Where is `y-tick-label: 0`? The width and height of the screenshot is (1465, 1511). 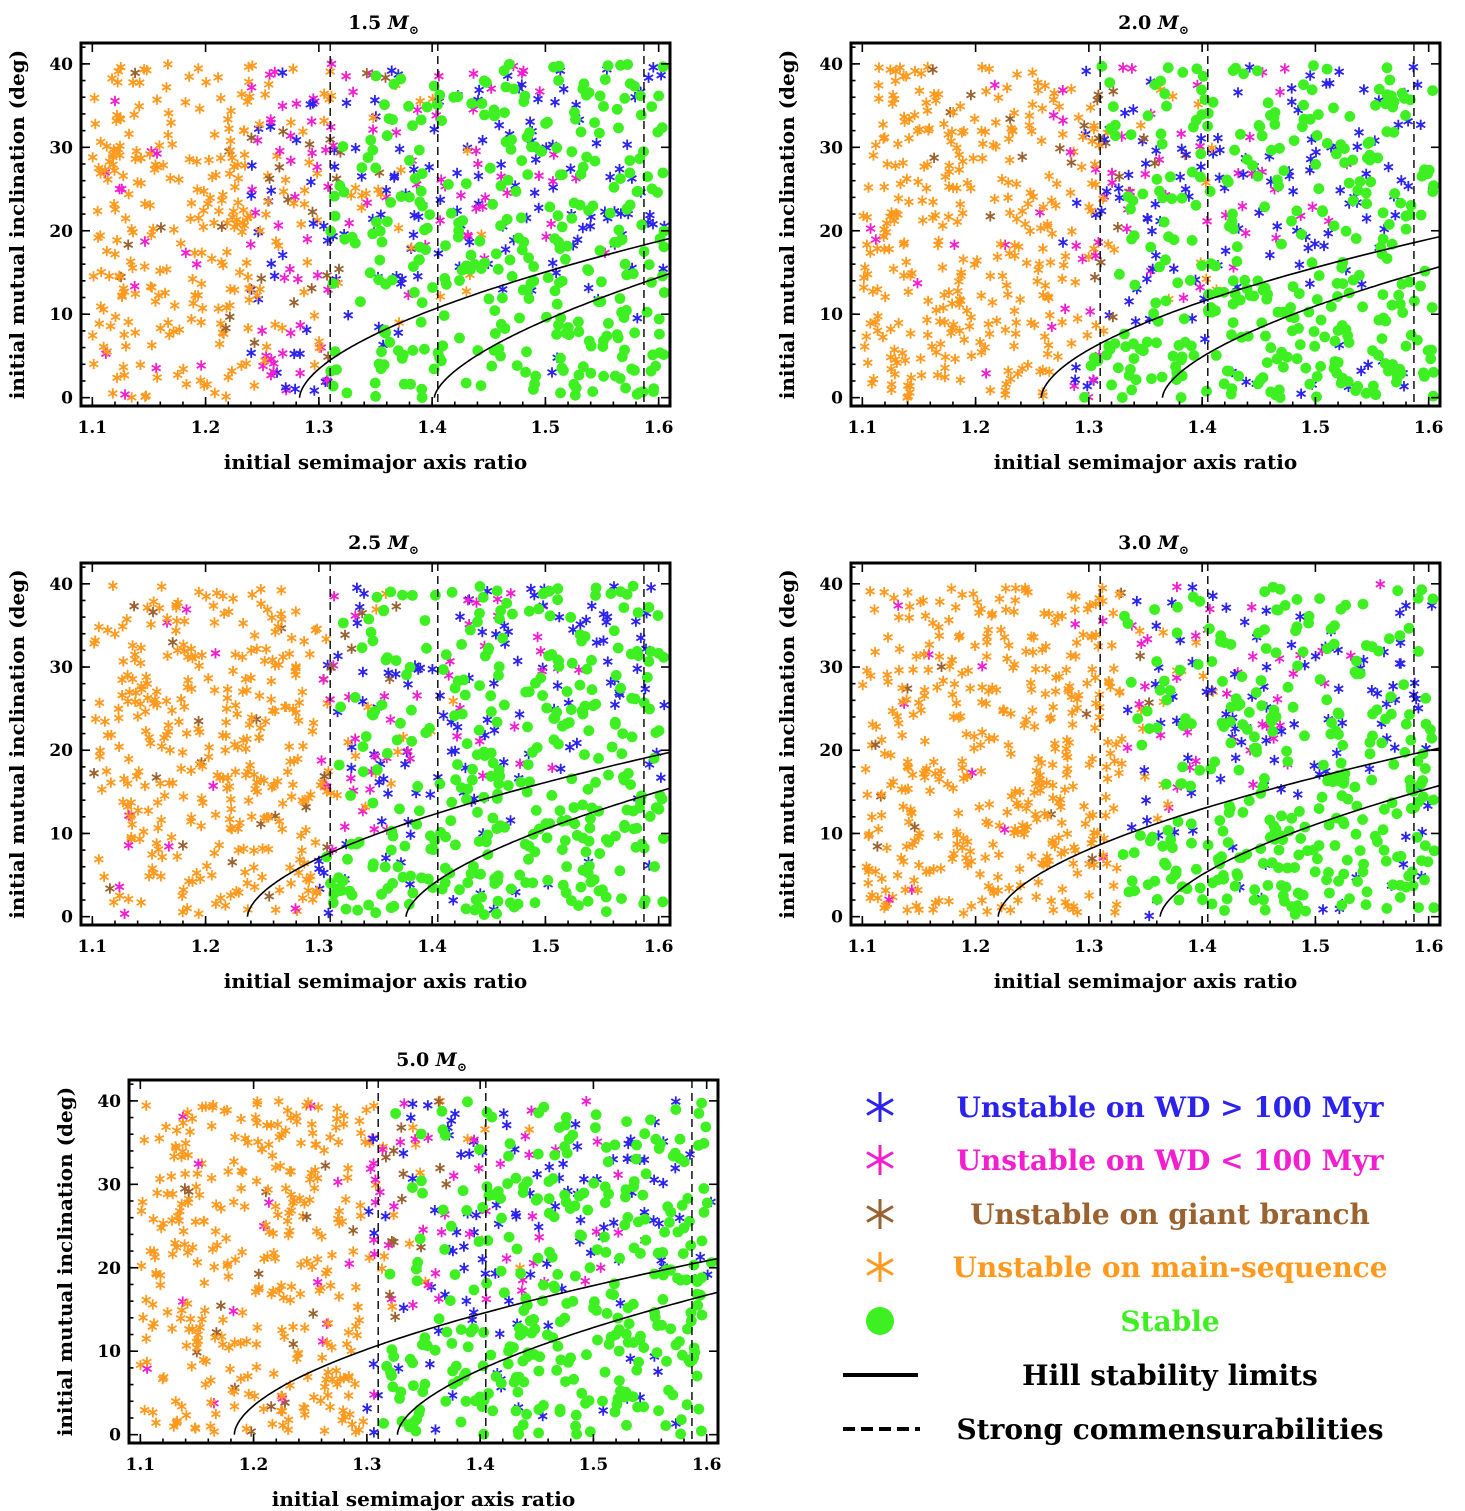
y-tick-label: 0 is located at coordinates (67, 918).